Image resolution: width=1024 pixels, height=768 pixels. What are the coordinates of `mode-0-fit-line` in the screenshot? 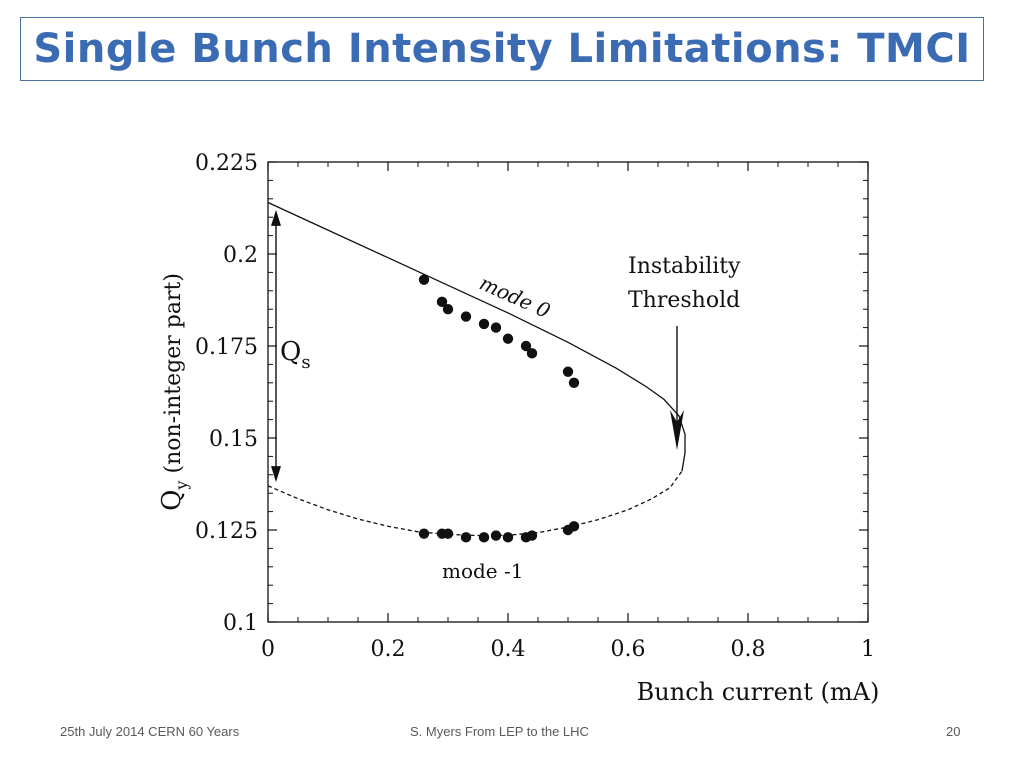 It's located at (476, 336).